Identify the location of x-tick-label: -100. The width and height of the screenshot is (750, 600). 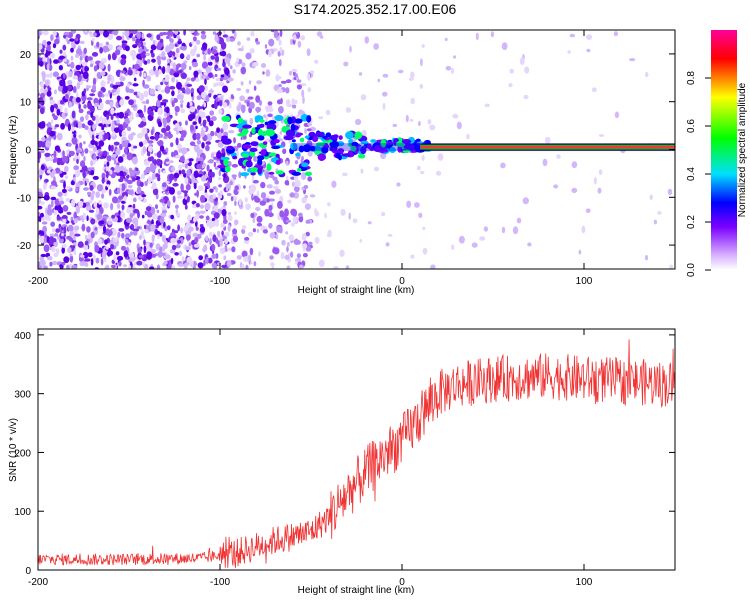
(220, 582).